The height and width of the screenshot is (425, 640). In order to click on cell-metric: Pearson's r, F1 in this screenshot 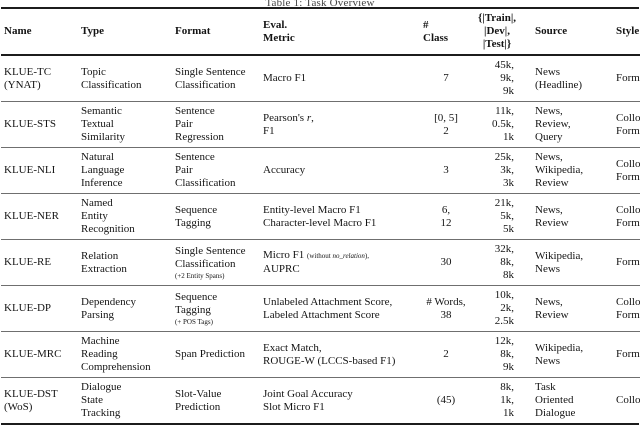, I will do `click(341, 125)`.